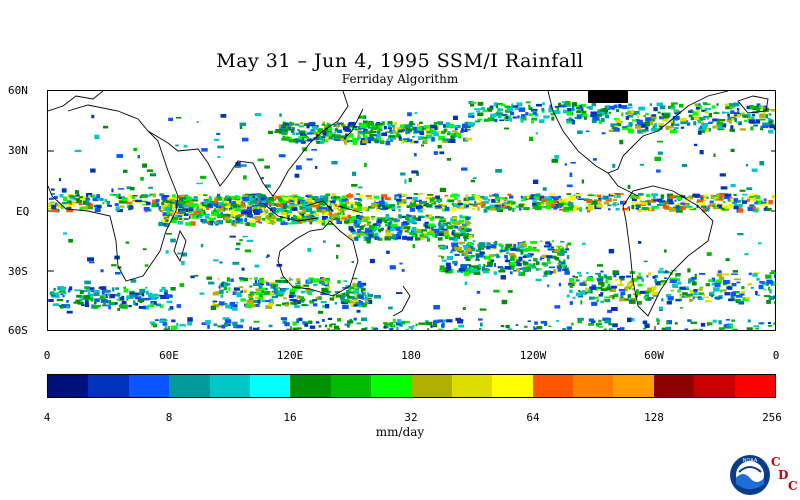 The width and height of the screenshot is (800, 500). What do you see at coordinates (533, 417) in the screenshot?
I see `colorbar-tick-64: 64` at bounding box center [533, 417].